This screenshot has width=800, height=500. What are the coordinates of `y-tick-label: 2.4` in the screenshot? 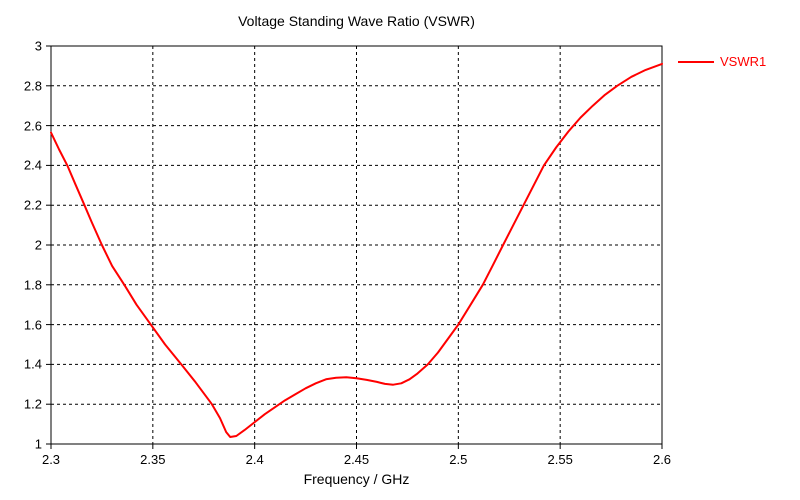 It's located at (32, 165).